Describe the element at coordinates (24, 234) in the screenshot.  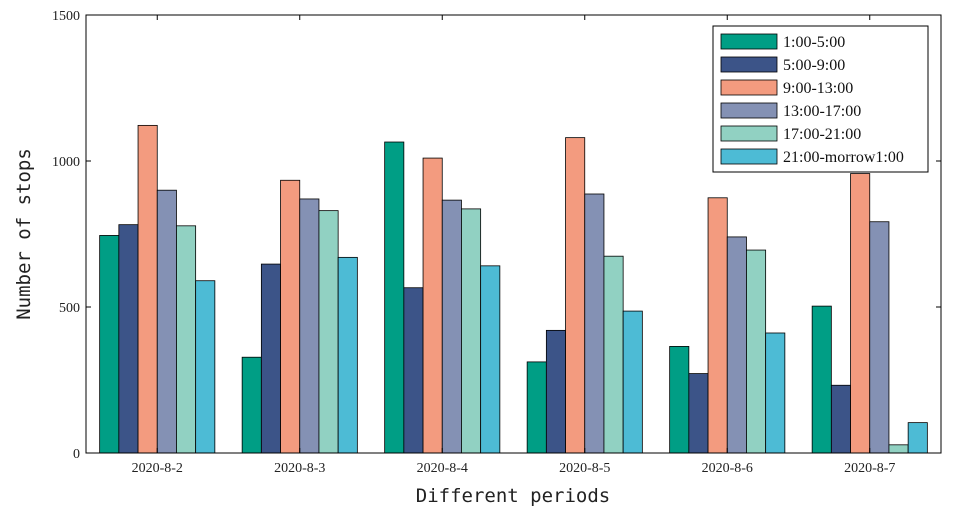
I see `y-axis-title: Number of stops` at that location.